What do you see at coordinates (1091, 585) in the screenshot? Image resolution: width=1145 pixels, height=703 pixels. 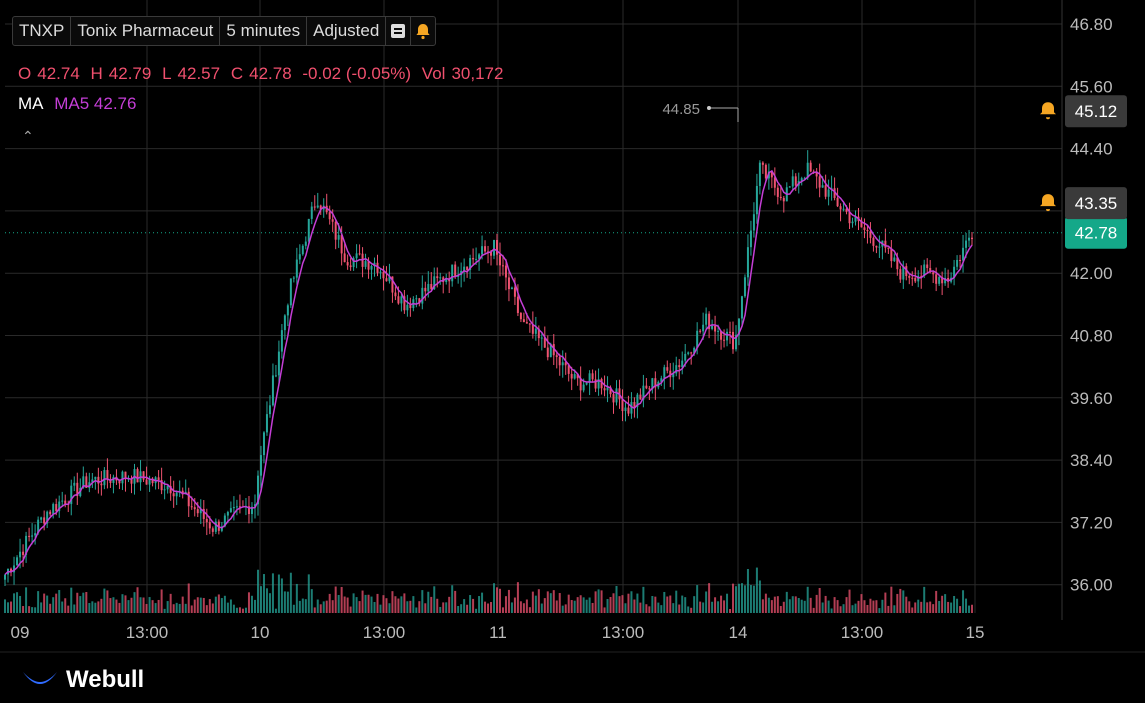 I see `y-tick-label: 36.00` at bounding box center [1091, 585].